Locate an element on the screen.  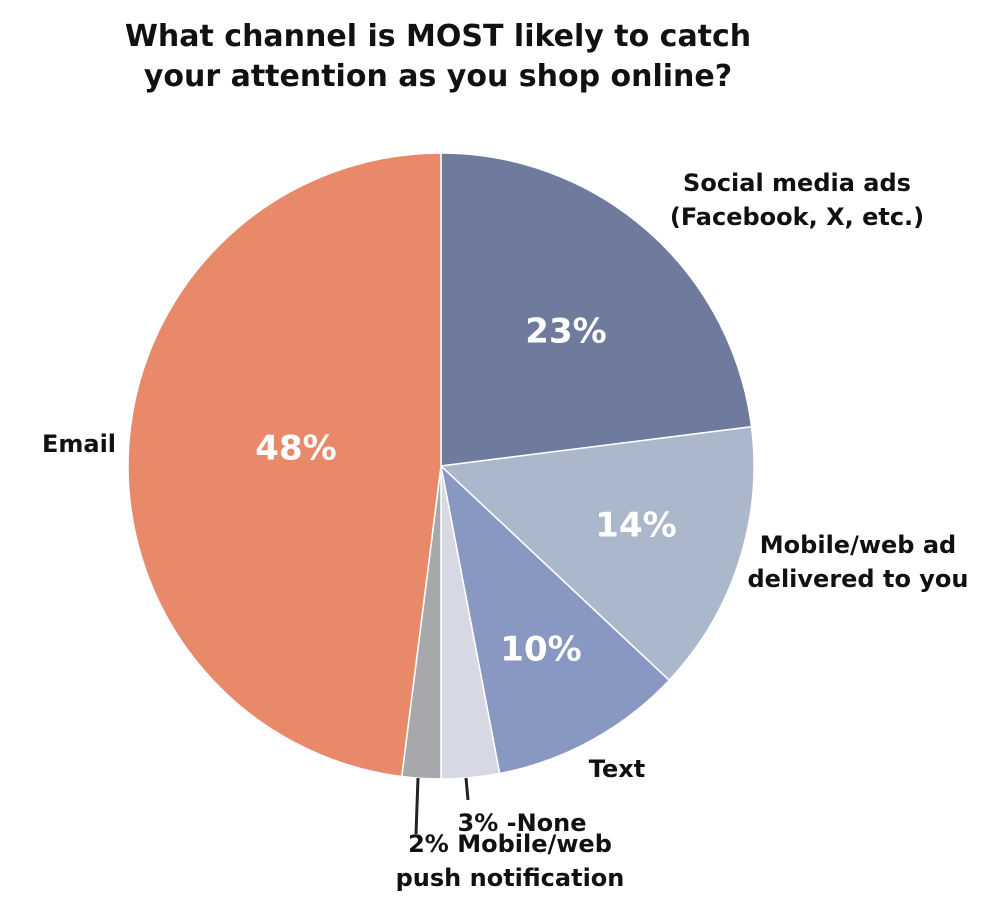
category-label-2-mobile-web-push-notification-line-1: 2% Mobile/web is located at coordinates (510, 844).